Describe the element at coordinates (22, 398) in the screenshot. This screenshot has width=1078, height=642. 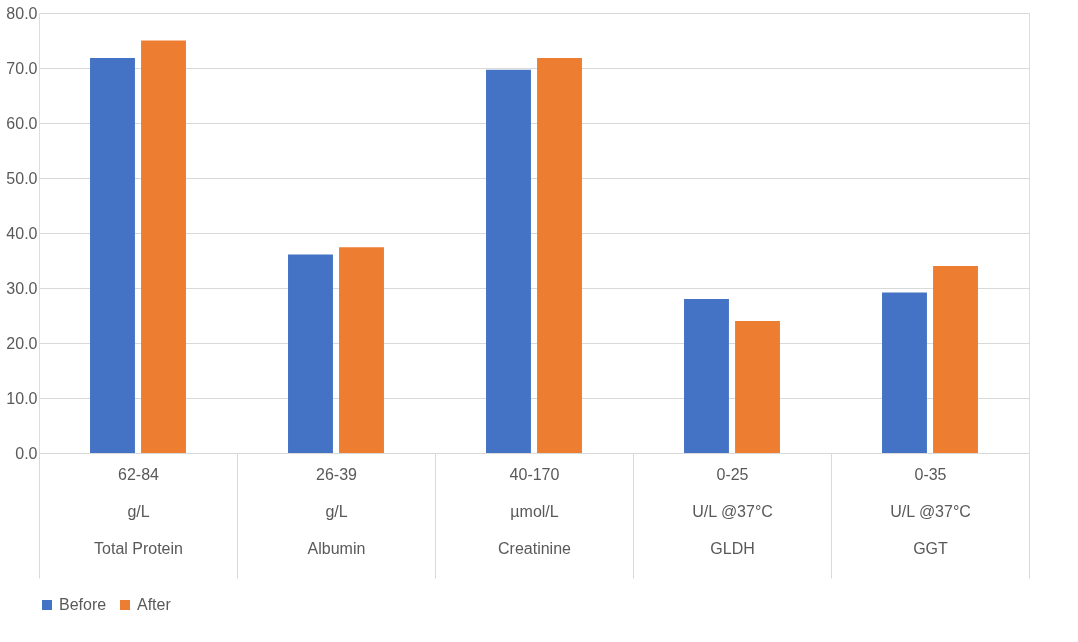
I see `y-tick-label: 10.0` at that location.